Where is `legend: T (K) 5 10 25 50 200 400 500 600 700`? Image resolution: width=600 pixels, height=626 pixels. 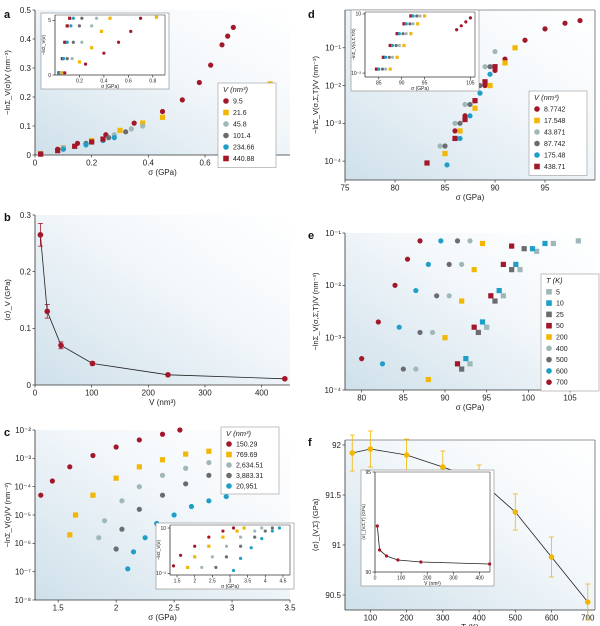
legend: T (K) 5 10 25 50 200 400 500 600 700 is located at coordinates (570, 332).